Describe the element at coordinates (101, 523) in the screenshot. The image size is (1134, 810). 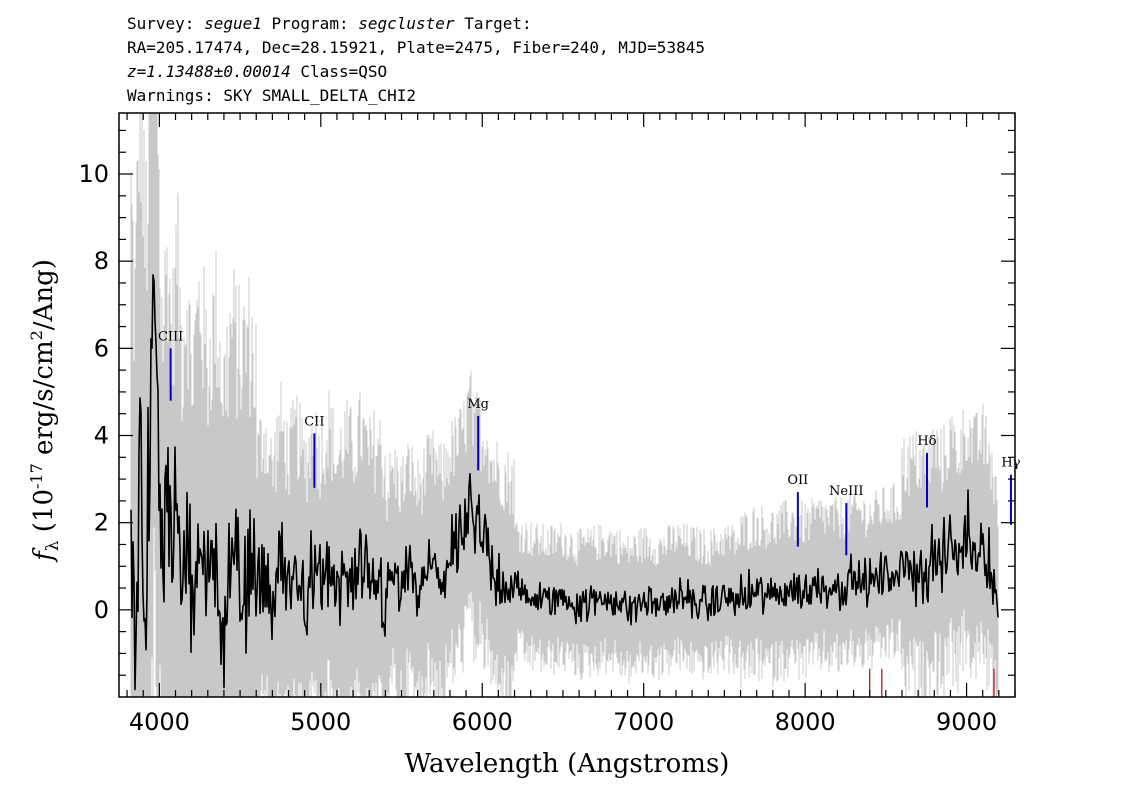
I see `y-tick-label: 2` at that location.